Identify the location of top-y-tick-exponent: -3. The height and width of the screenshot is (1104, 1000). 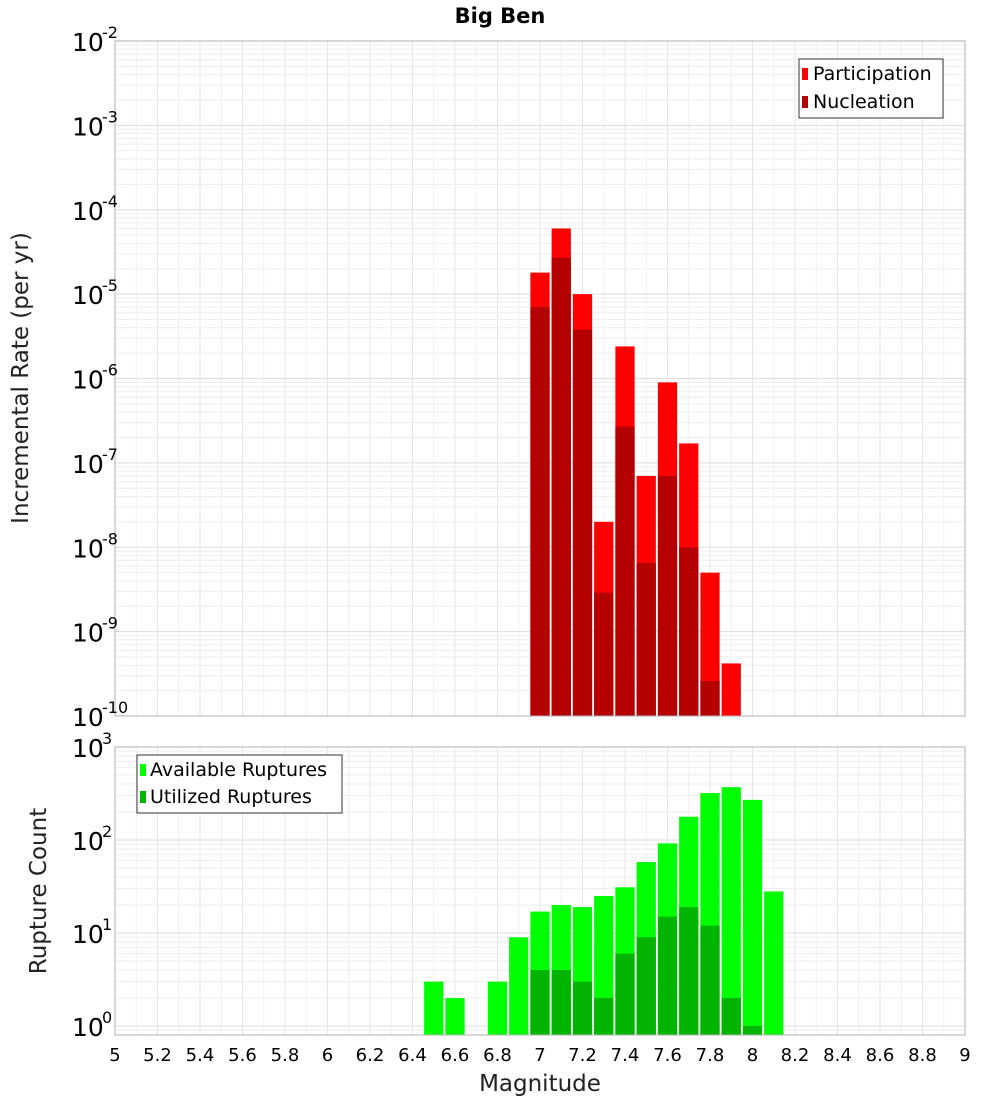
(110, 116).